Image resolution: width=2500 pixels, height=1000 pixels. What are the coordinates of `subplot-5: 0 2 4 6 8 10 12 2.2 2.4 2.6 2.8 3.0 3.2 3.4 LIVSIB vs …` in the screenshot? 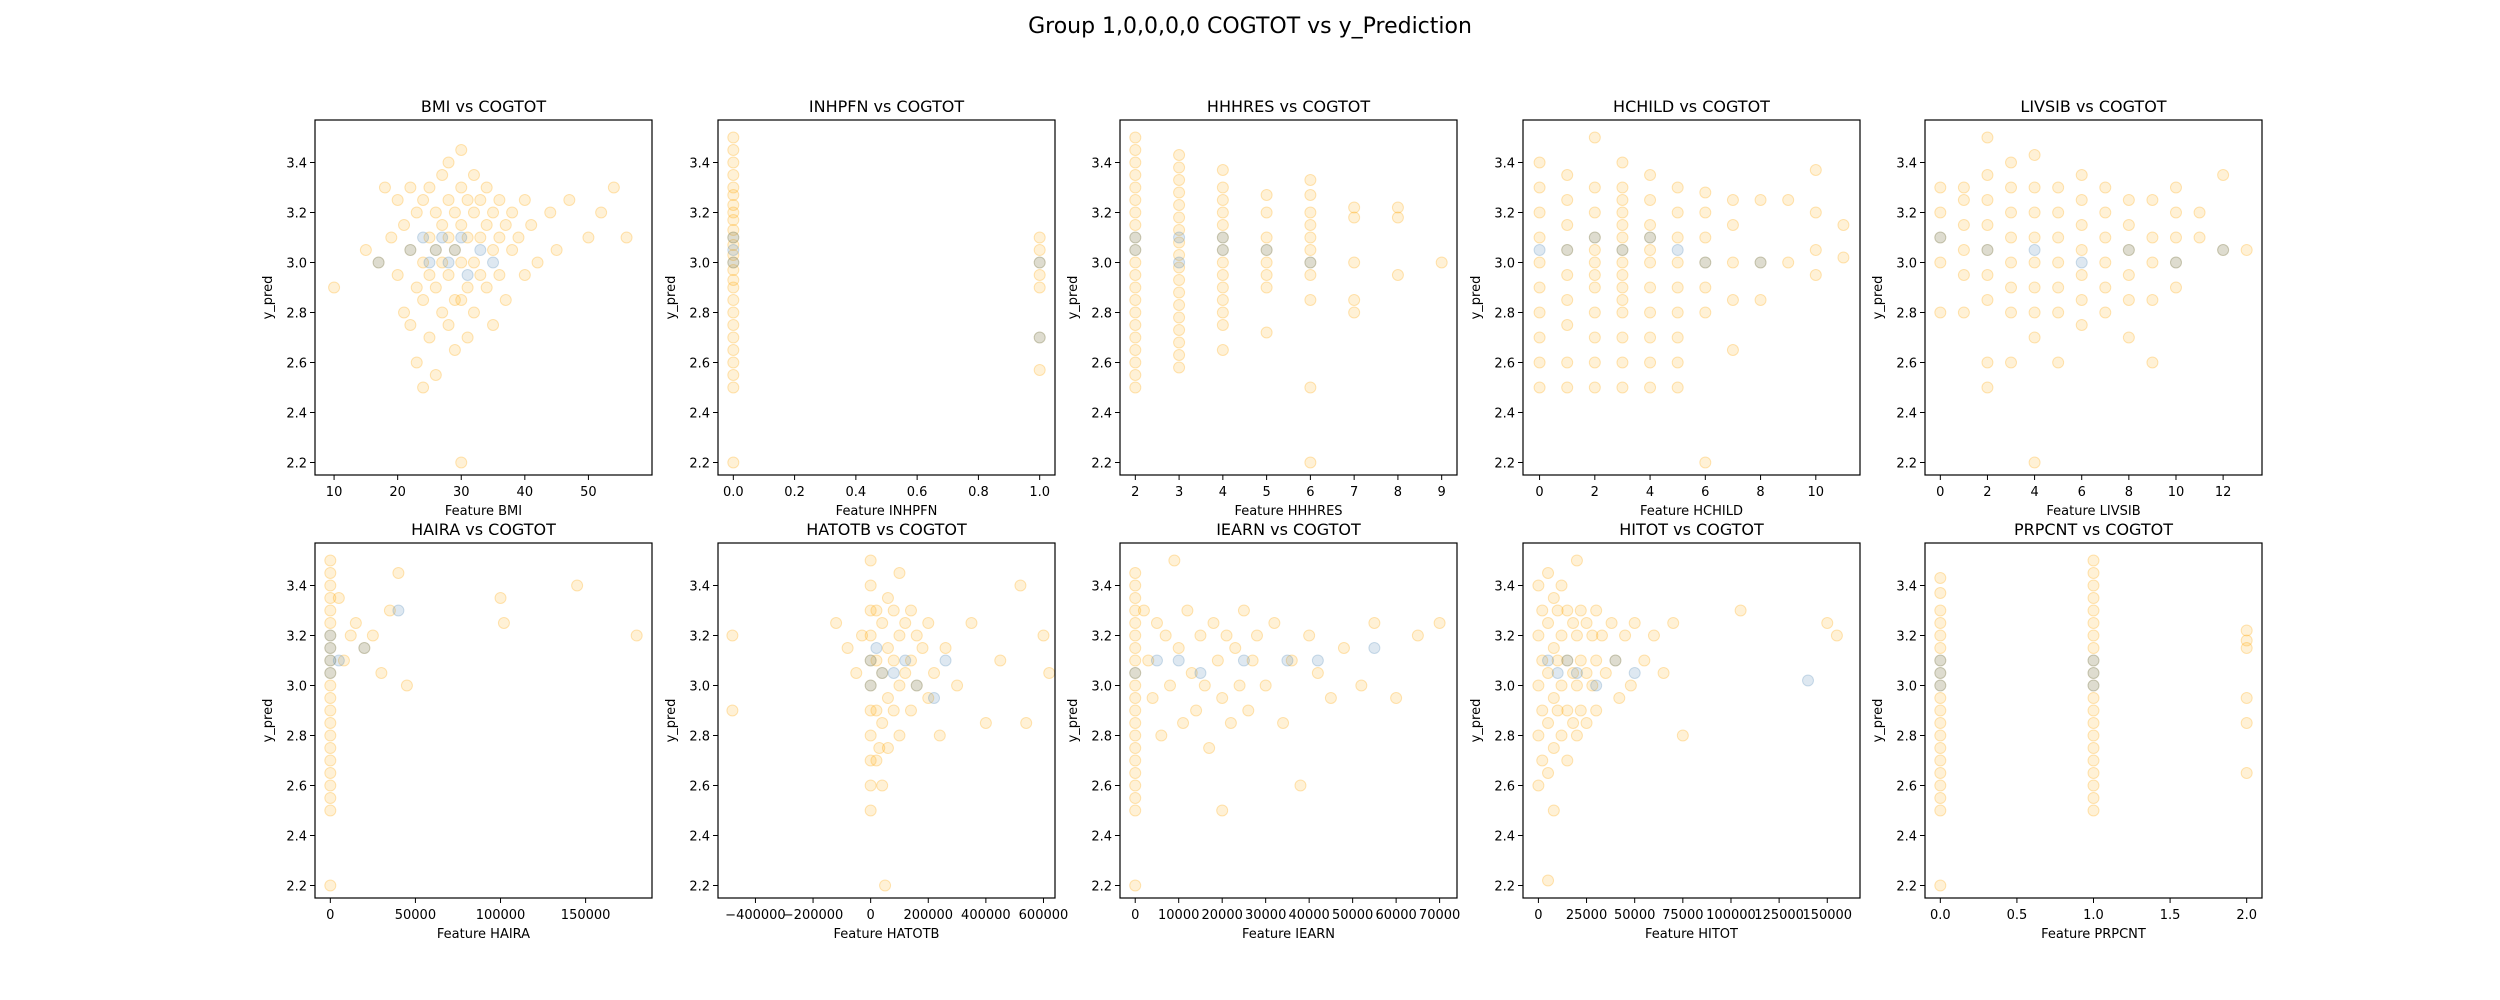 It's located at (2067, 308).